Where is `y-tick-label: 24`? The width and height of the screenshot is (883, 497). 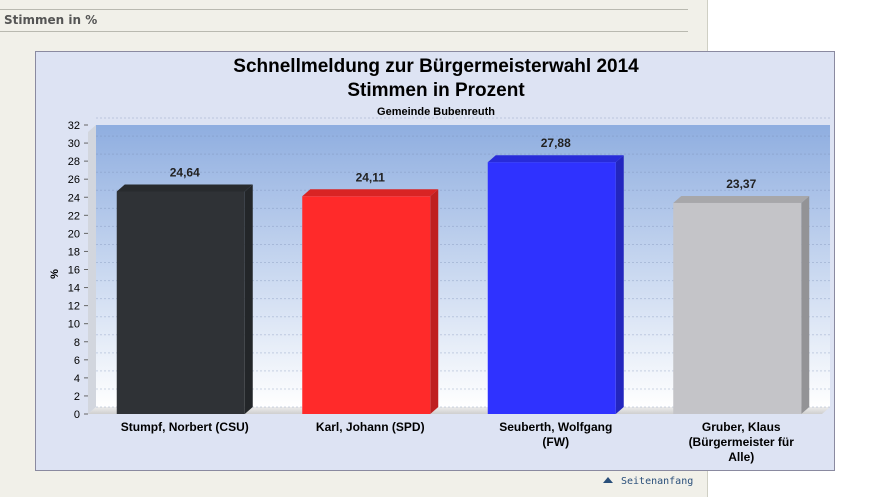 y-tick-label: 24 is located at coordinates (74, 198).